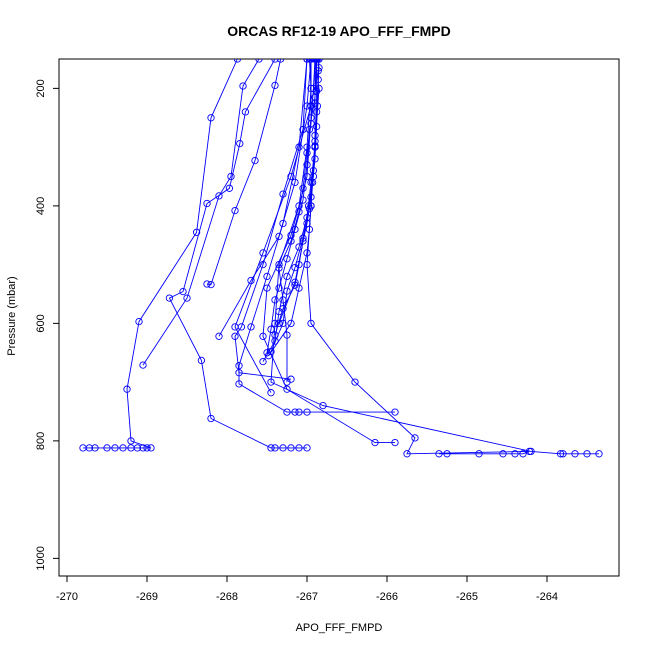  What do you see at coordinates (41, 206) in the screenshot?
I see `y-tick-label: 400` at bounding box center [41, 206].